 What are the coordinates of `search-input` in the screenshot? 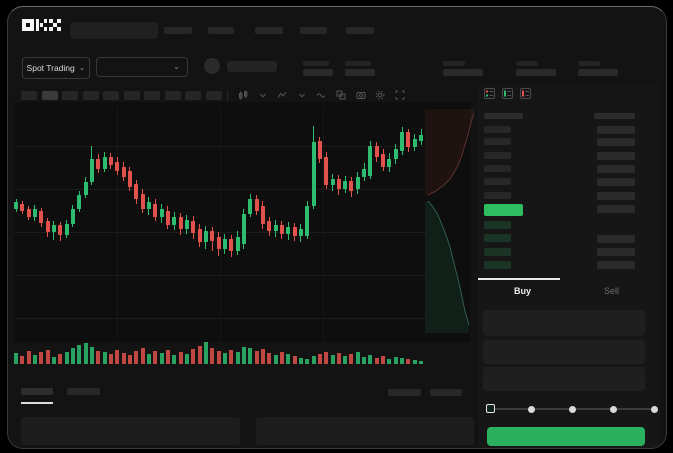 It's located at (114, 30).